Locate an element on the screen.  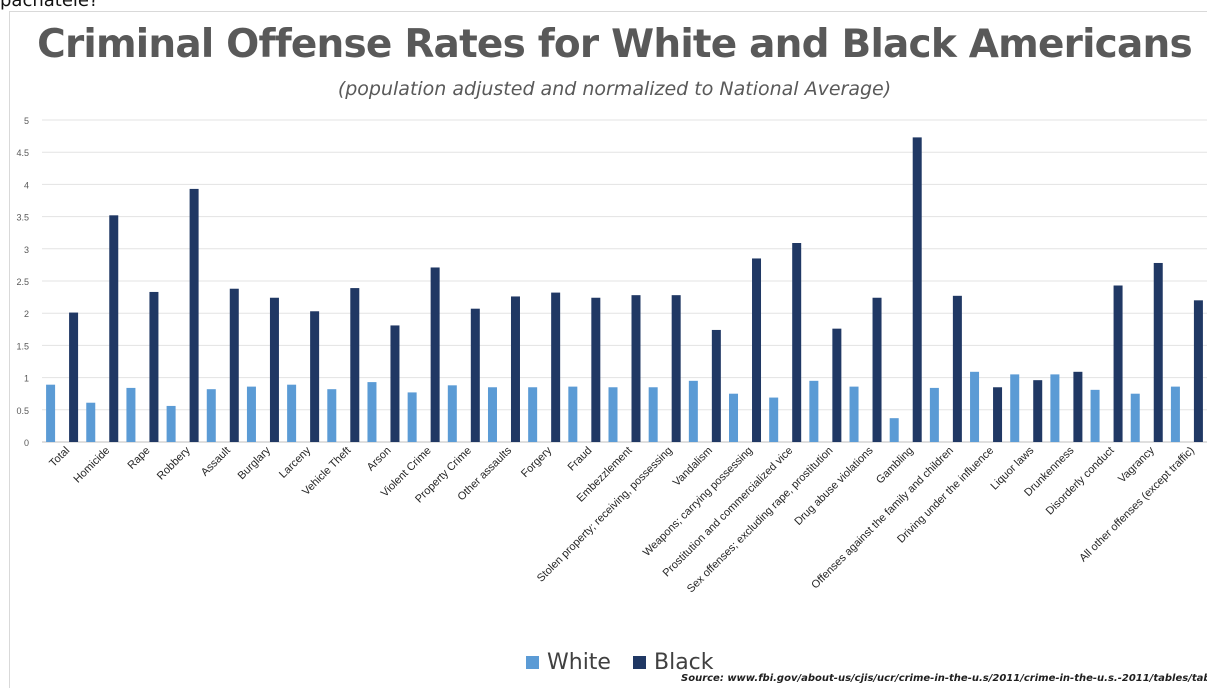
x-tick-label: Arson is located at coordinates (379, 459).